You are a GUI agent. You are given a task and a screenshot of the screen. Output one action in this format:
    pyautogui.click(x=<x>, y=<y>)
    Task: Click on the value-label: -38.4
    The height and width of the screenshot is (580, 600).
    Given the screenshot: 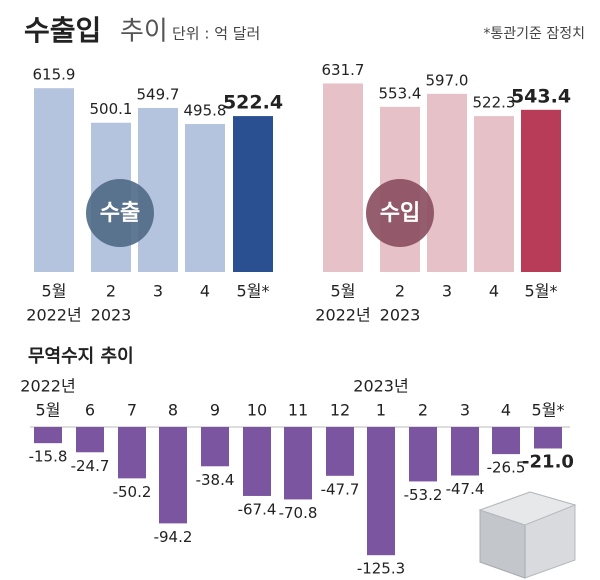 What is the action you would take?
    pyautogui.click(x=215, y=480)
    